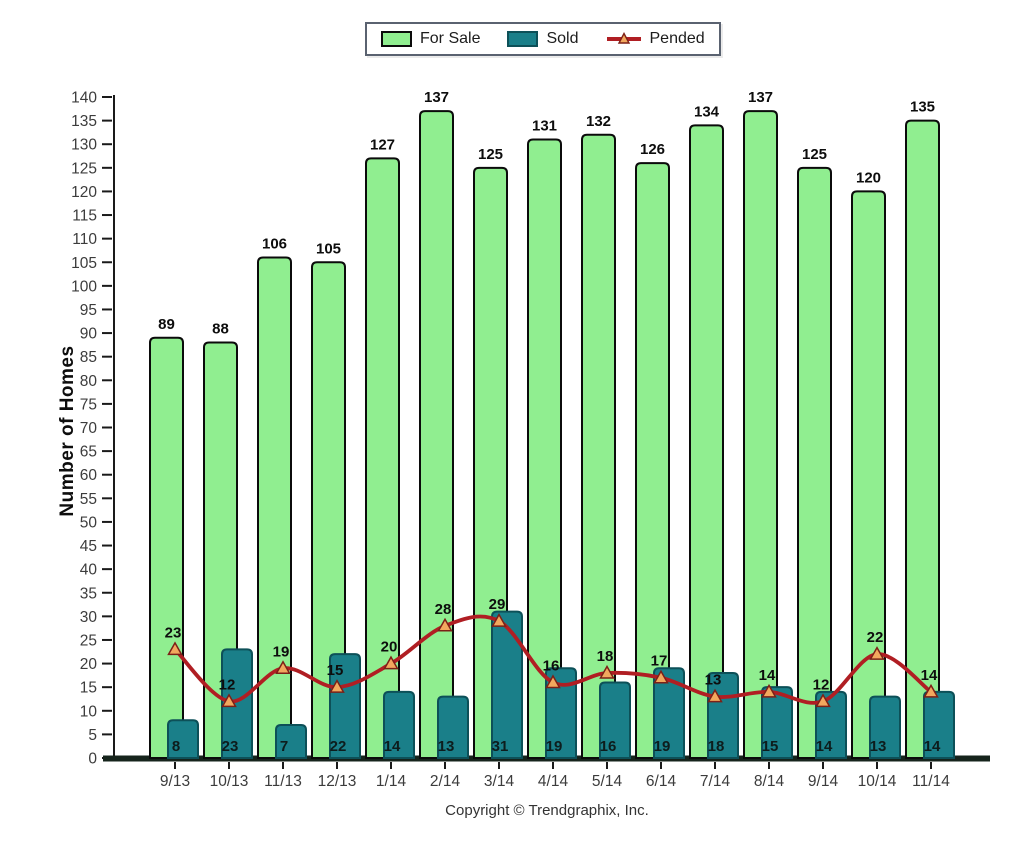  What do you see at coordinates (88, 499) in the screenshot?
I see `svg-text: 55` at bounding box center [88, 499].